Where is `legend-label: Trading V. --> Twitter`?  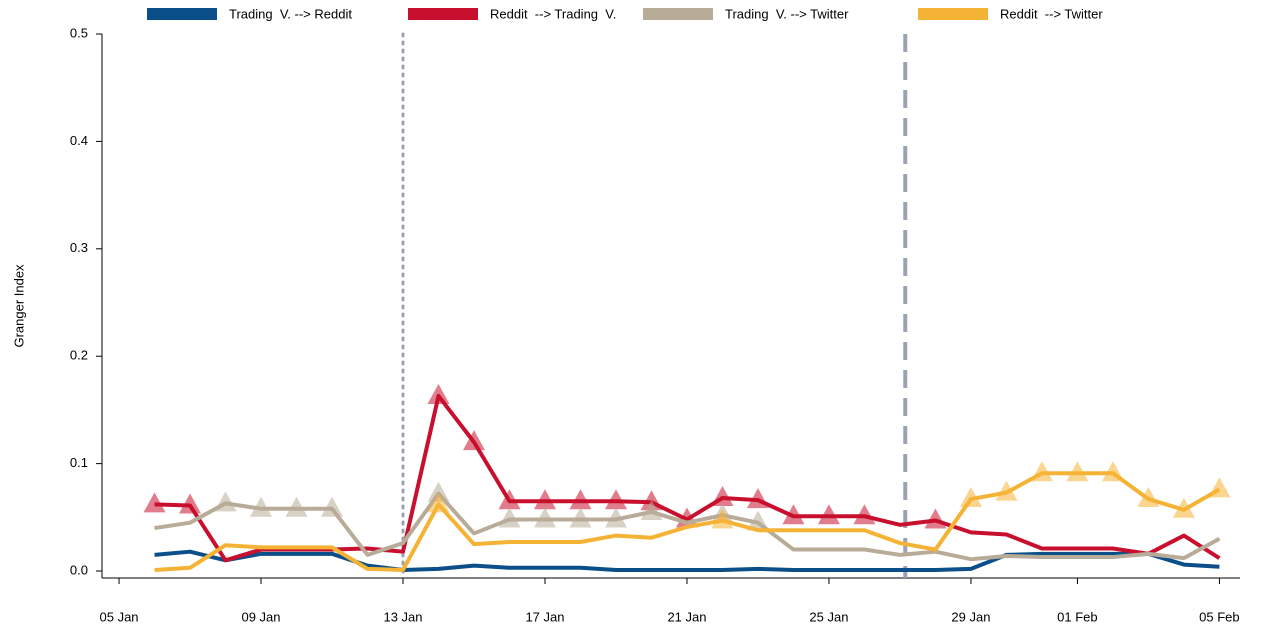
legend-label: Trading V. --> Twitter is located at coordinates (787, 13).